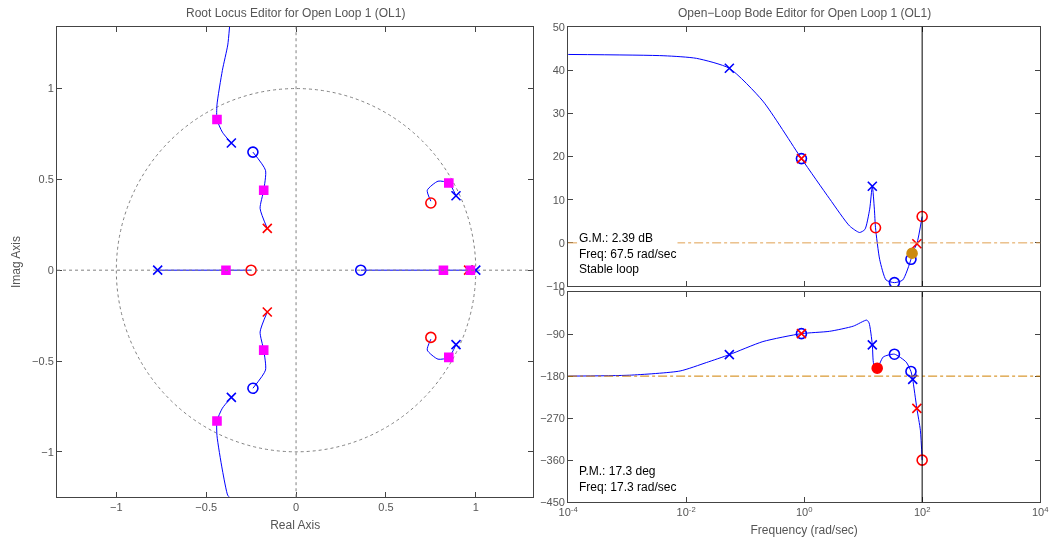 This screenshot has height=547, width=1056. Describe the element at coordinates (555, 333) in the screenshot. I see `y-tick-label: −90` at that location.